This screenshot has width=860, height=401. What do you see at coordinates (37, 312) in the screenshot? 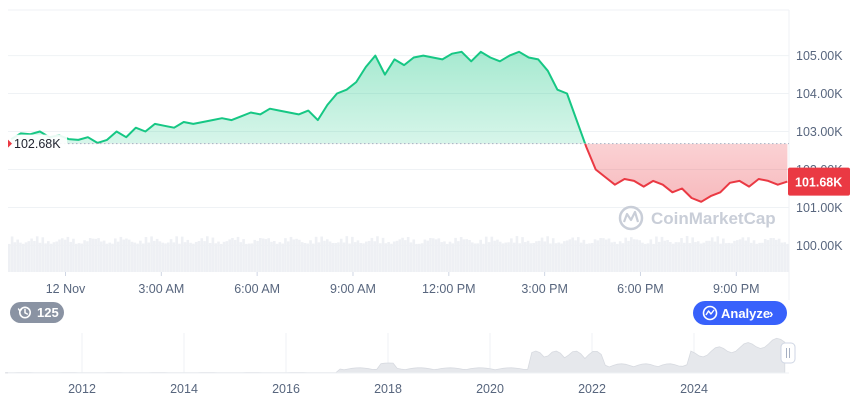
I see `history-button: 125` at bounding box center [37, 312].